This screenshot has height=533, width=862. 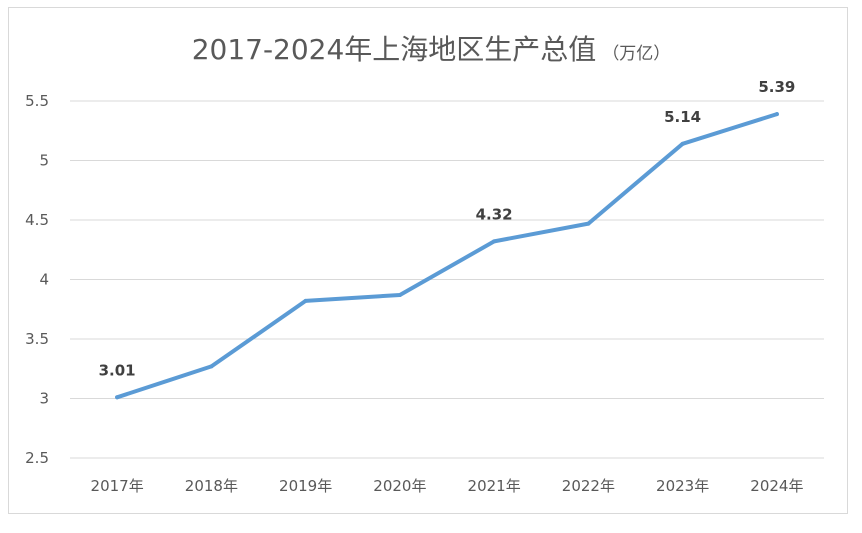 What do you see at coordinates (37, 220) in the screenshot?
I see `y-tick-label: 4.5` at bounding box center [37, 220].